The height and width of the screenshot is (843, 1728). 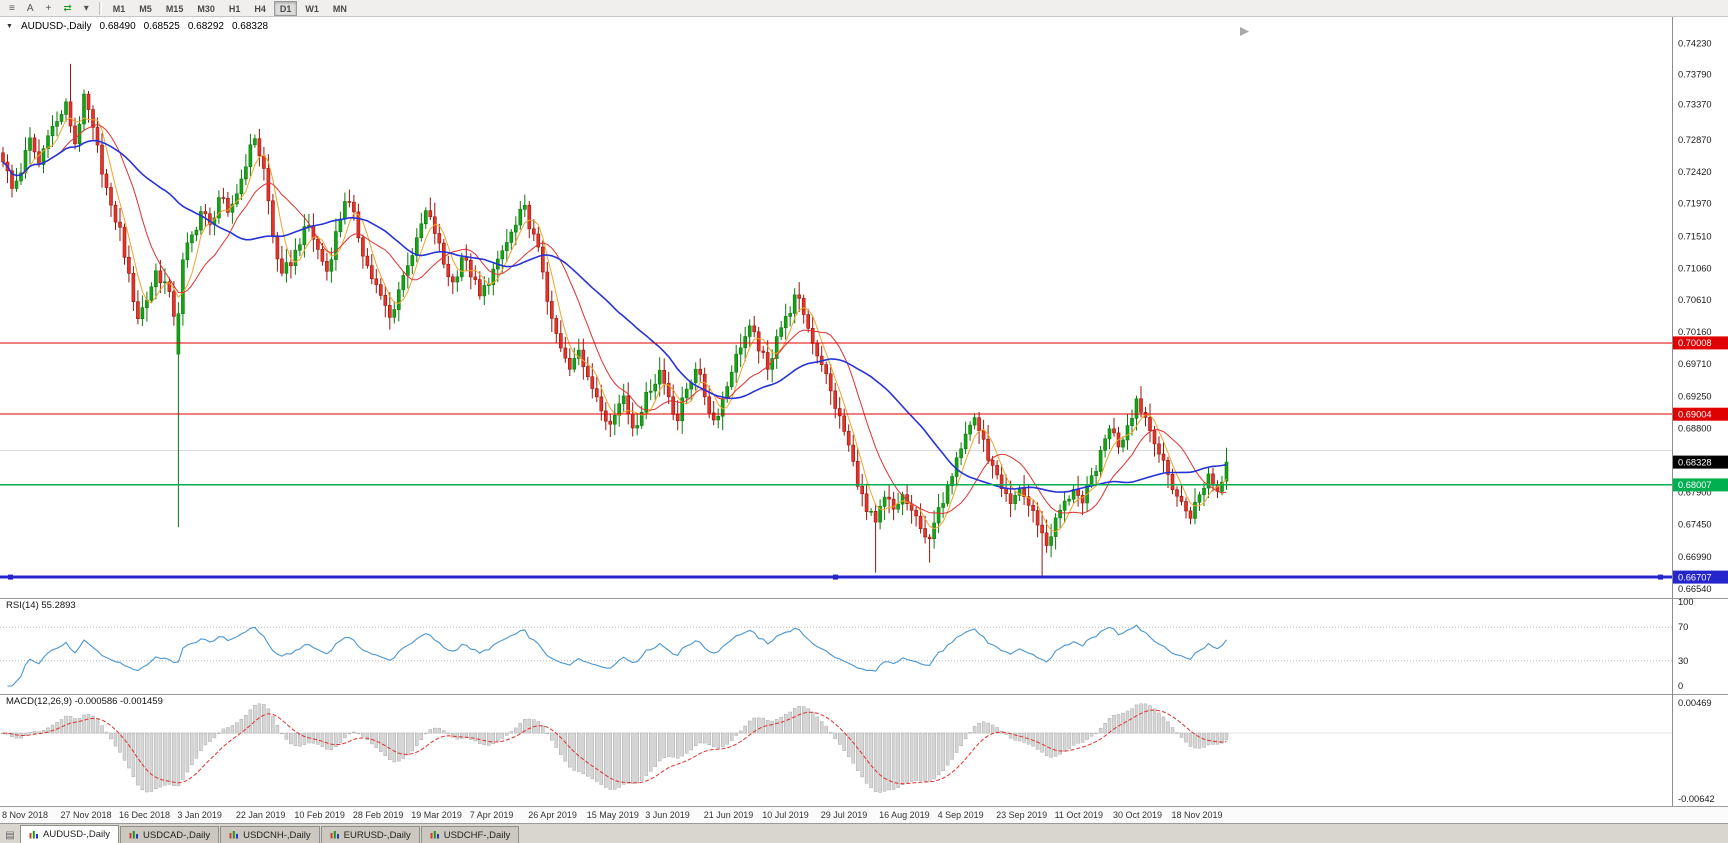 I want to click on chart-tab-usdchf: USDCHF-,Daily, so click(x=470, y=834).